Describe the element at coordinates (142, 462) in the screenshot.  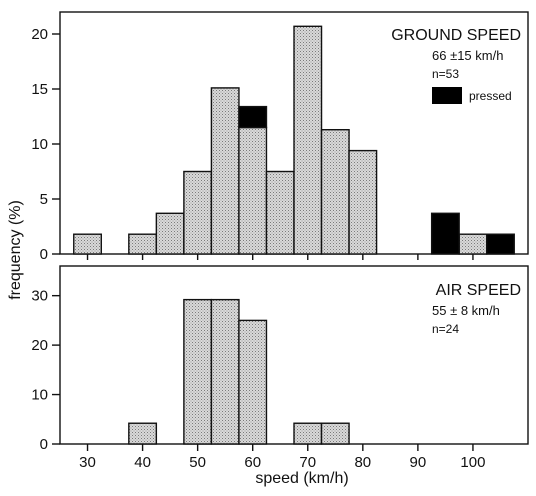
I see `x-tick-label-40: 40` at that location.